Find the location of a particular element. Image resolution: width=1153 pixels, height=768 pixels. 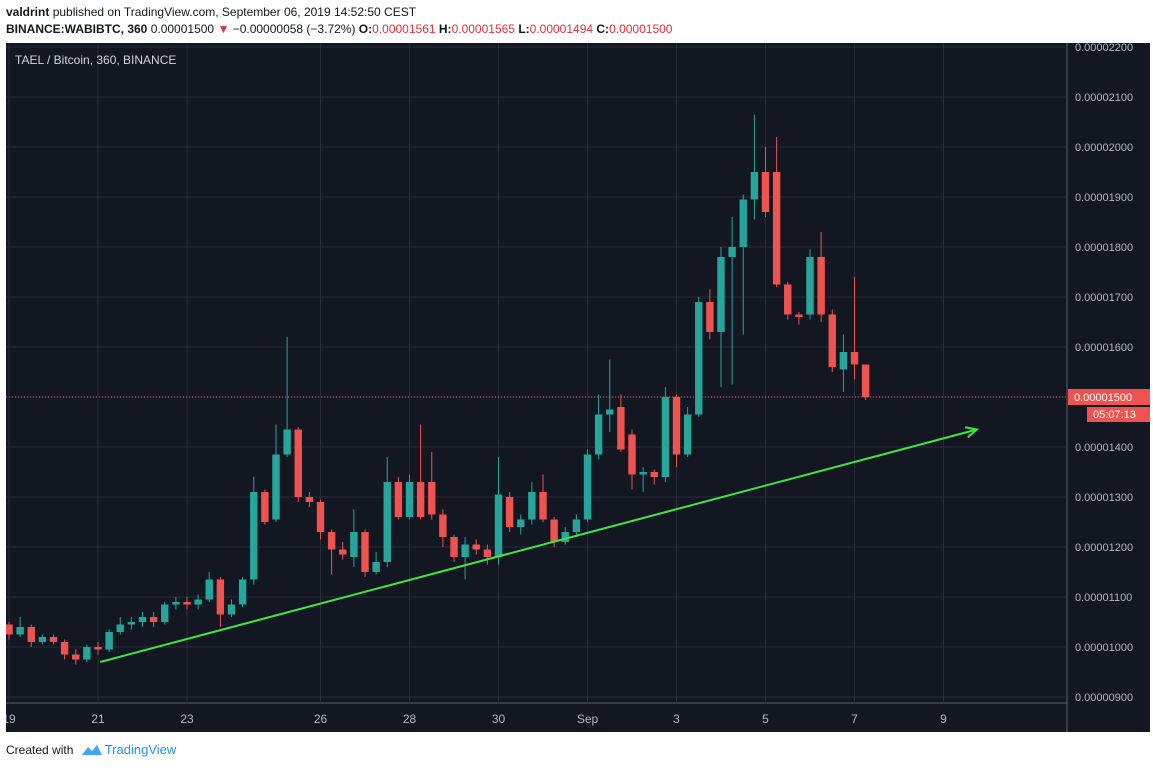

created-with-text: Created with is located at coordinates (40, 750).